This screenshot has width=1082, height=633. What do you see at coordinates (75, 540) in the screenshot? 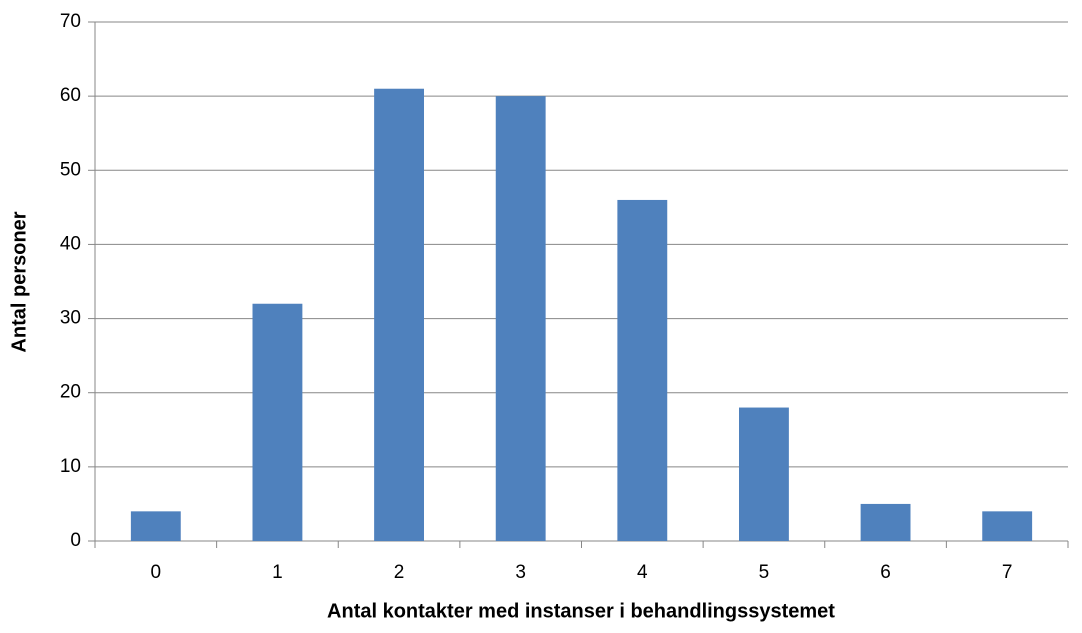
I see `y-tick-label: 0` at bounding box center [75, 540].